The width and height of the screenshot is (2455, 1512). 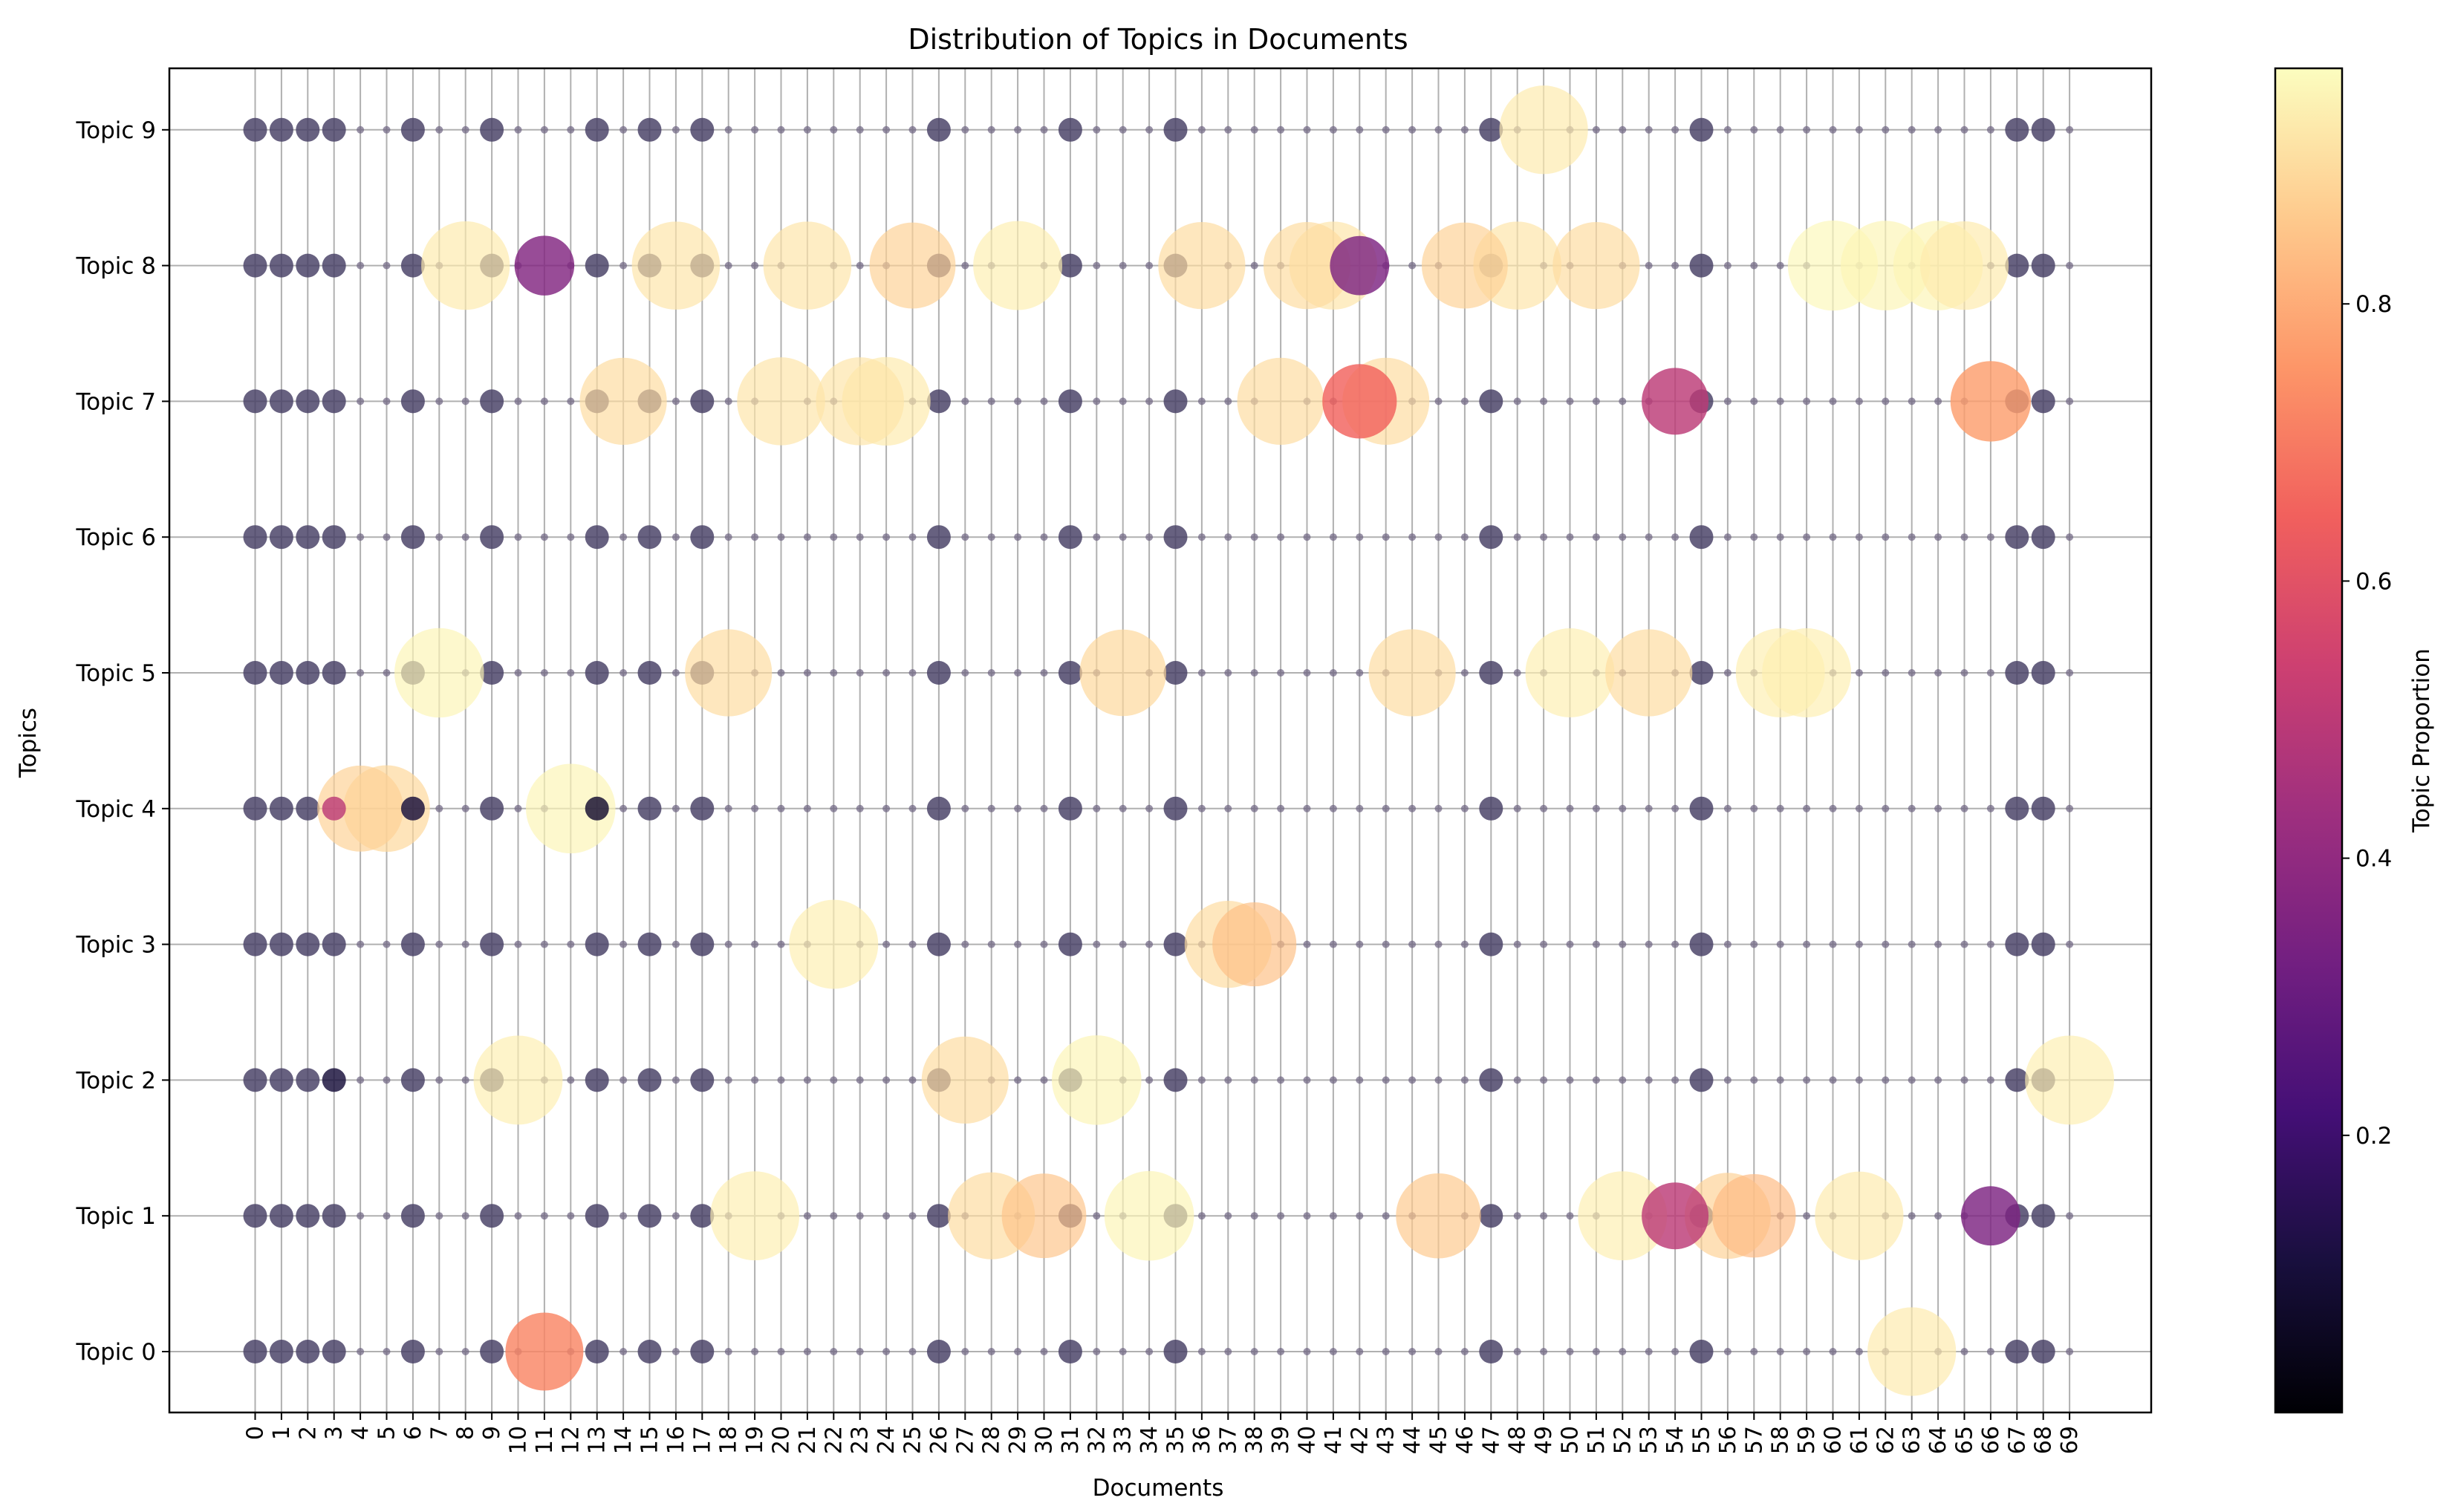 I want to click on x-tick-label: 62, so click(x=1886, y=1440).